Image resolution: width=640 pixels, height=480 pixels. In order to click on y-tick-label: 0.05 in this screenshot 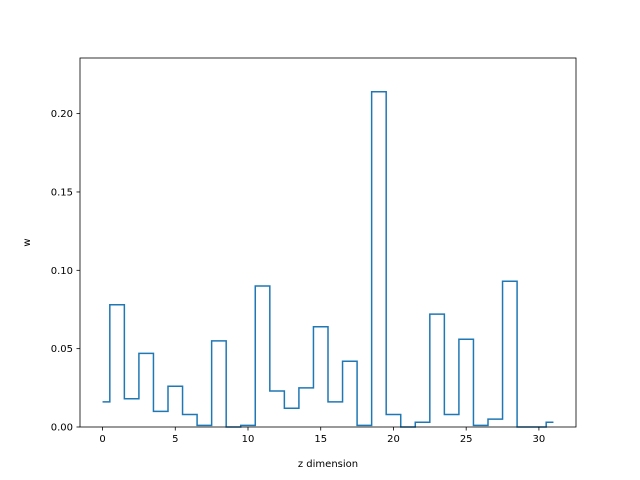, I will do `click(62, 349)`.